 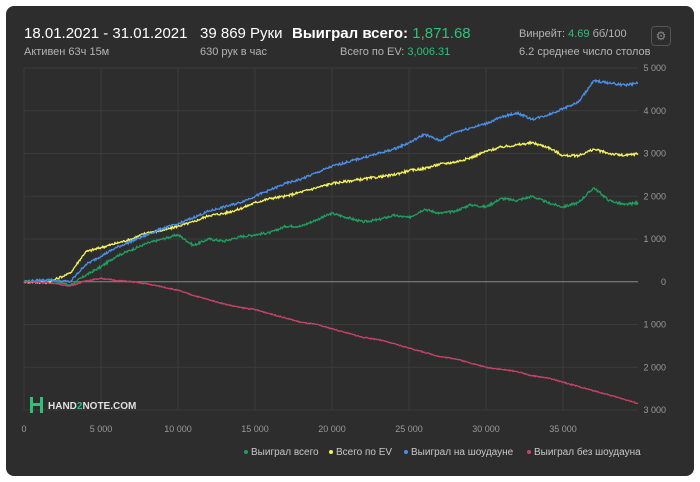 I want to click on won-label: Выиграл всего:, so click(x=350, y=33).